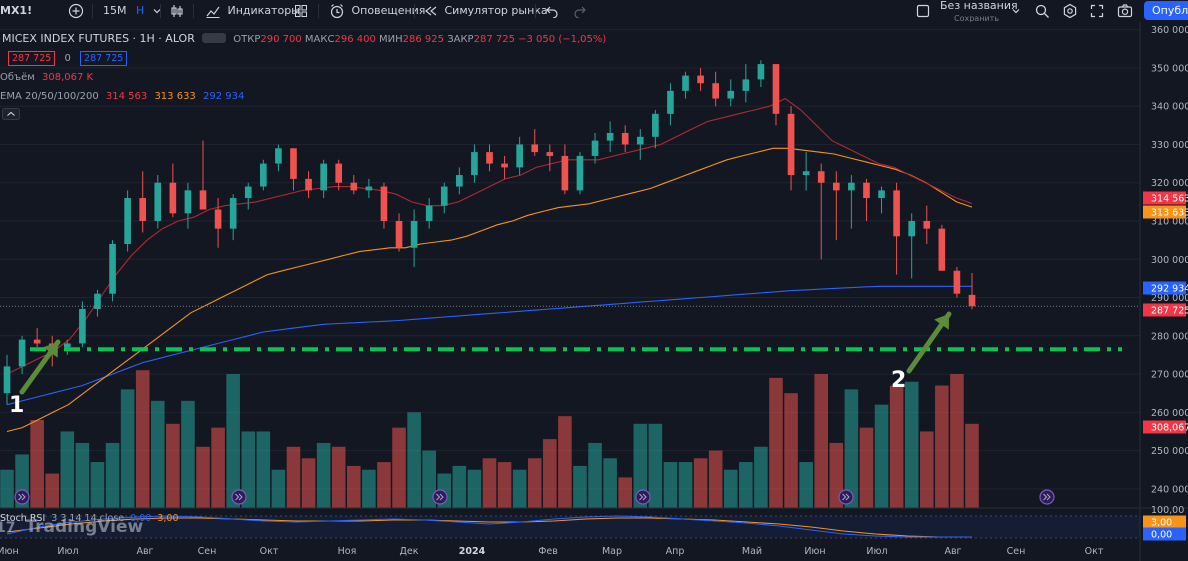  Describe the element at coordinates (49, 96) in the screenshot. I see `ema-label: EMA 20/50/100/200` at that location.